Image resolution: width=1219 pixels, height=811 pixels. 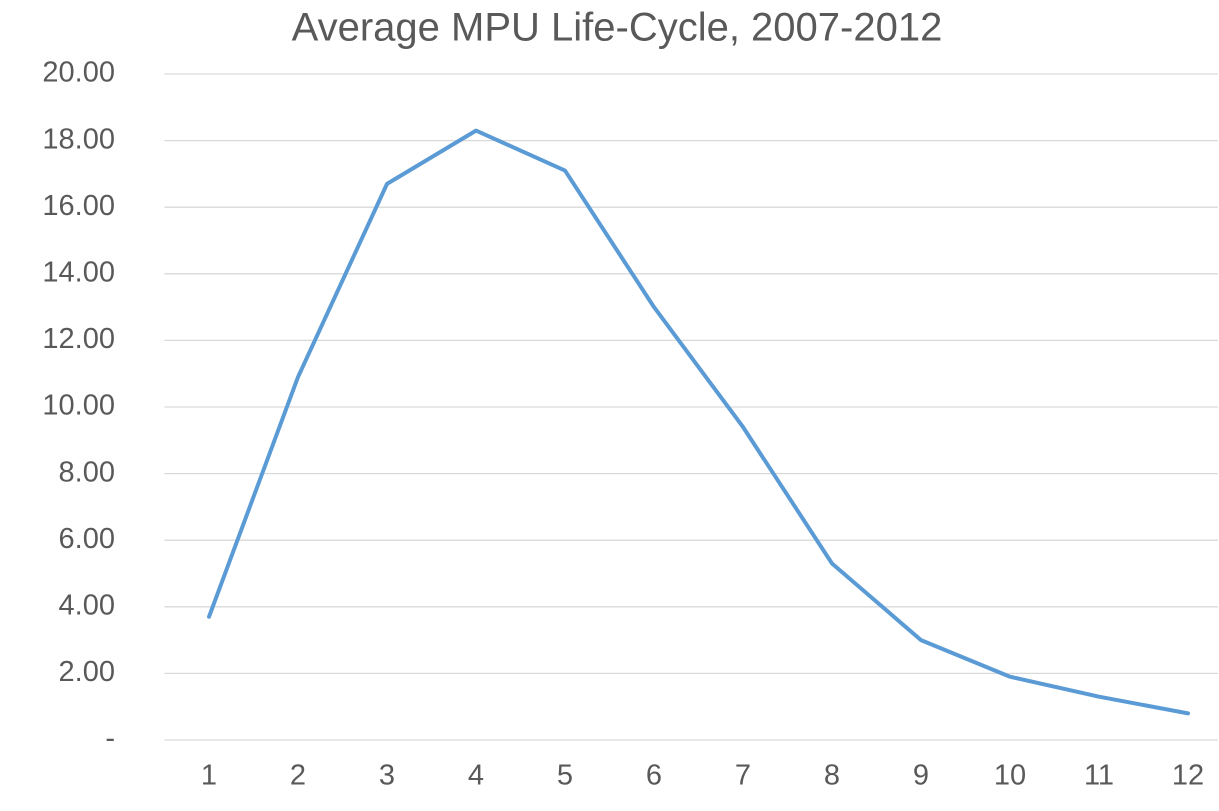 What do you see at coordinates (78, 73) in the screenshot?
I see `y-tick-label: 20.00` at bounding box center [78, 73].